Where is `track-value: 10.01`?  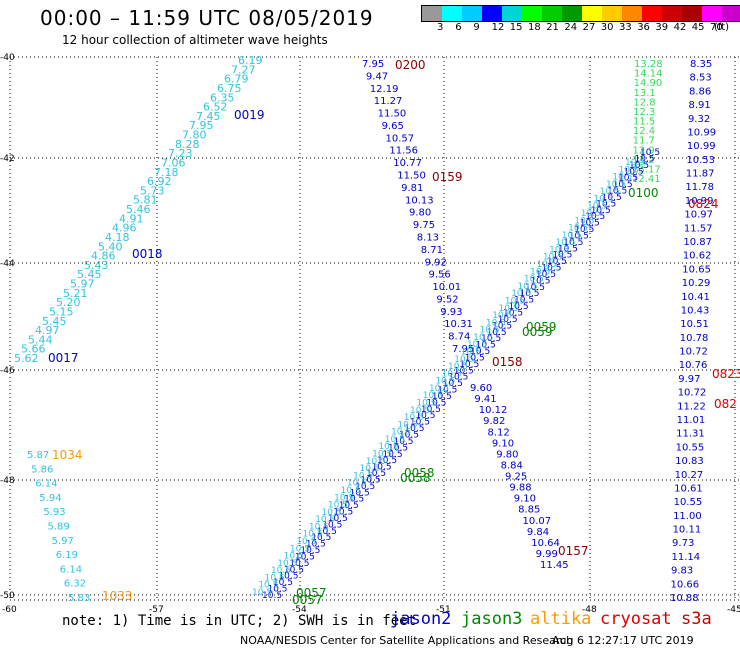
track-value: 10.01 is located at coordinates (446, 287).